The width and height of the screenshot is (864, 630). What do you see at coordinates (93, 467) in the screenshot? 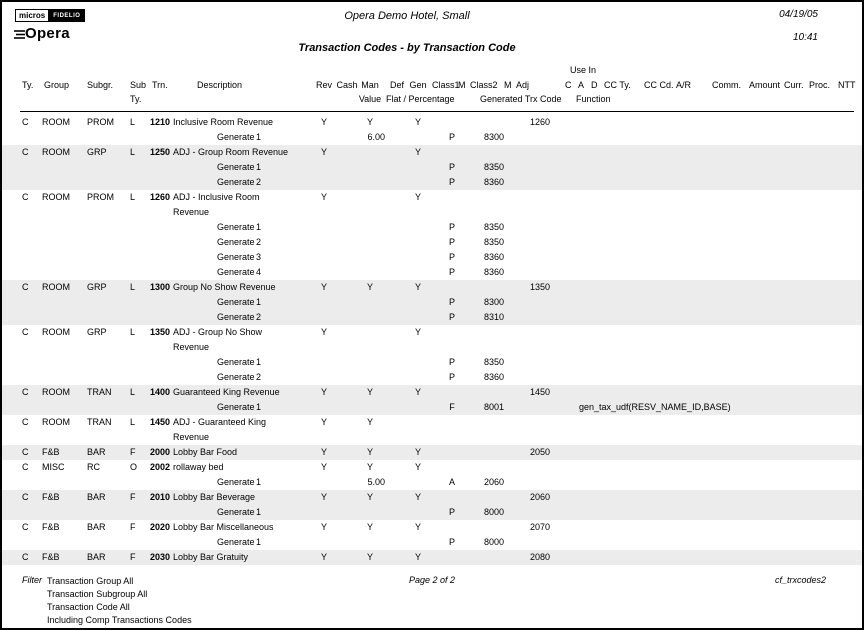
I see `cell-subgroup: RC` at bounding box center [93, 467].